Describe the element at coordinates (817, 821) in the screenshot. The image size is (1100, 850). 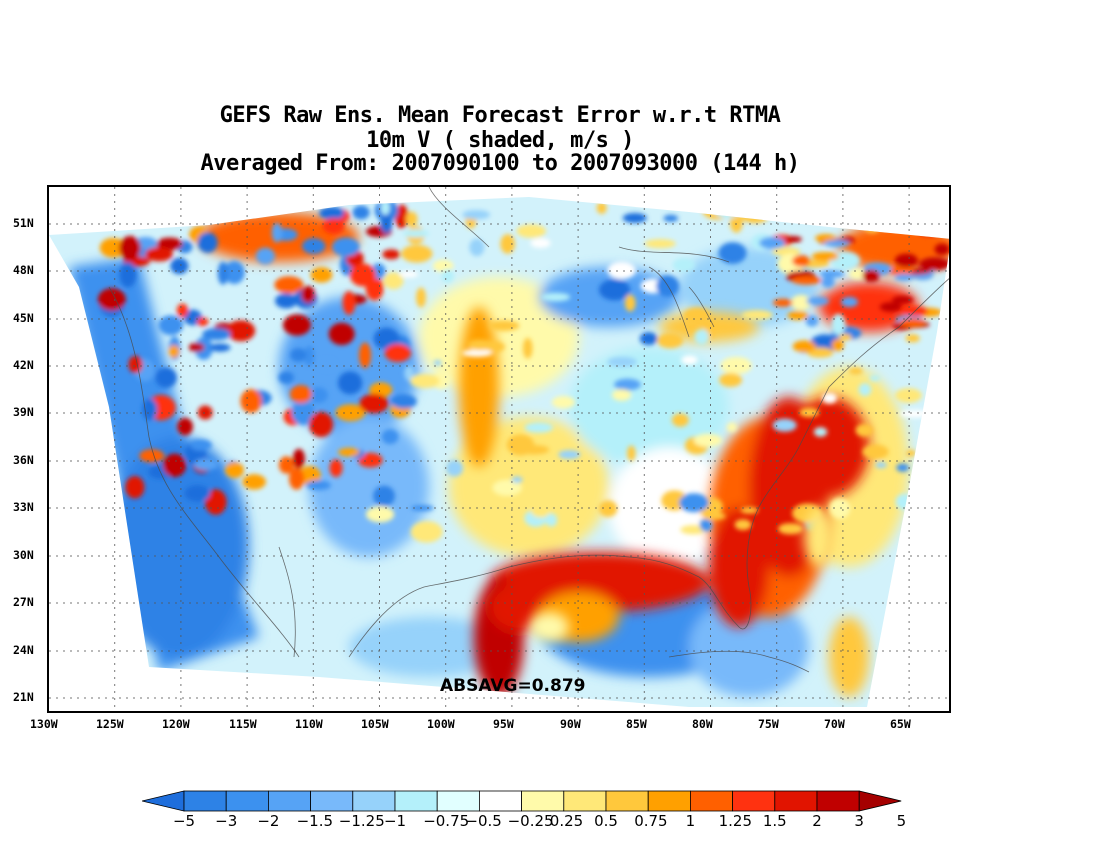
I see `colorbar-tick-label: 2` at that location.